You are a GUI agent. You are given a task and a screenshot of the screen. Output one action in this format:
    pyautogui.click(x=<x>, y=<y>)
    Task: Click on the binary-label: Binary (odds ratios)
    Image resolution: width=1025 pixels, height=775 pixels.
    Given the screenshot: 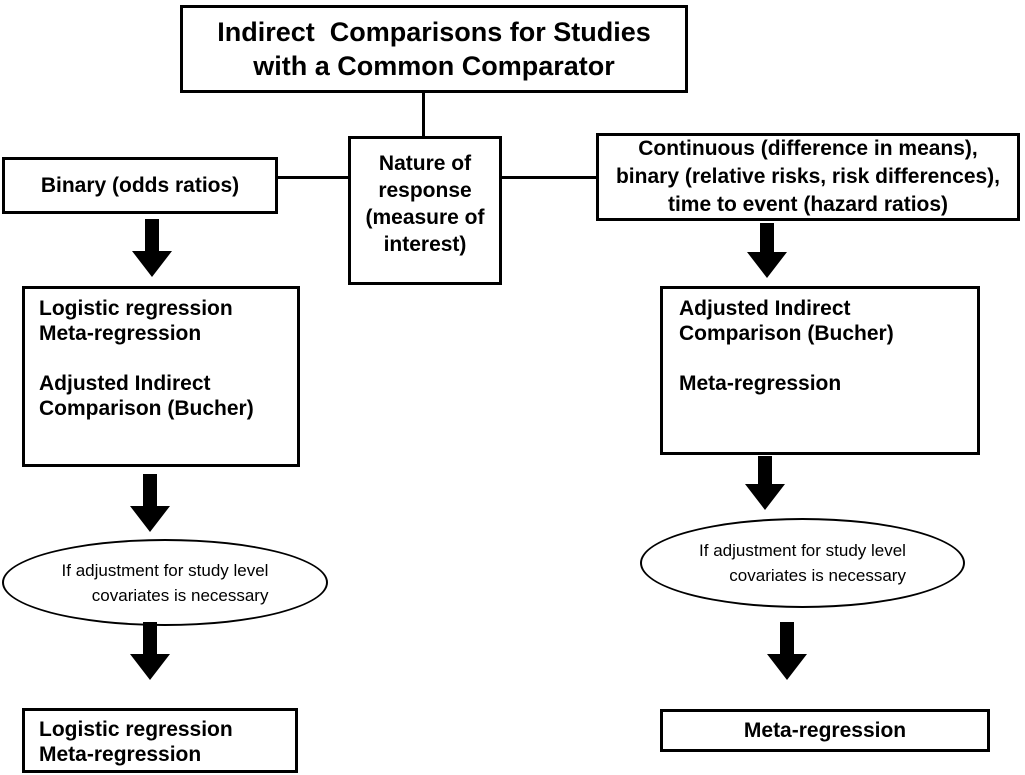 What is the action you would take?
    pyautogui.click(x=140, y=185)
    